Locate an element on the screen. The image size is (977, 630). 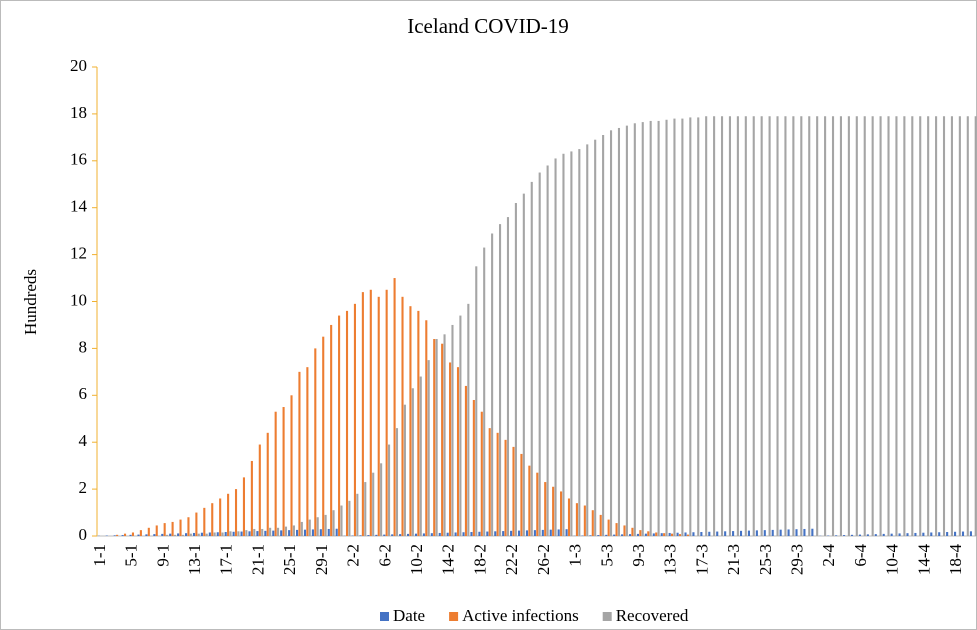
y-tick-label: 14 is located at coordinates (79, 206).